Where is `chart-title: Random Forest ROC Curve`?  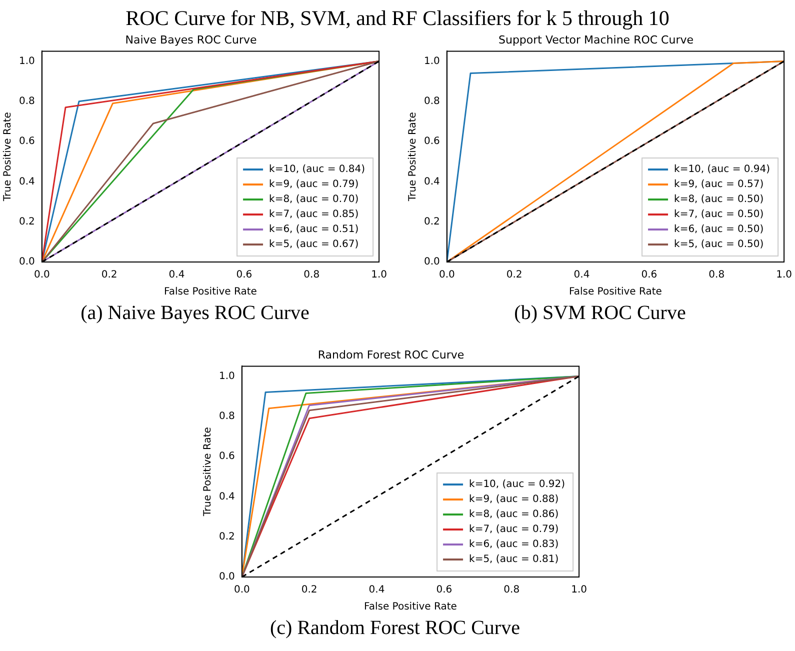 chart-title: Random Forest ROC Curve is located at coordinates (391, 355).